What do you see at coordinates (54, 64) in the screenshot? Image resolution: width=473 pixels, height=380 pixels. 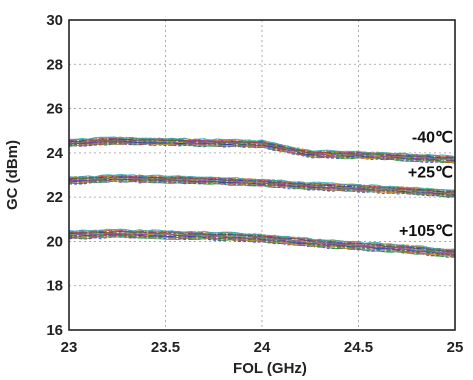 I see `y-tick-label: 28` at bounding box center [54, 64].